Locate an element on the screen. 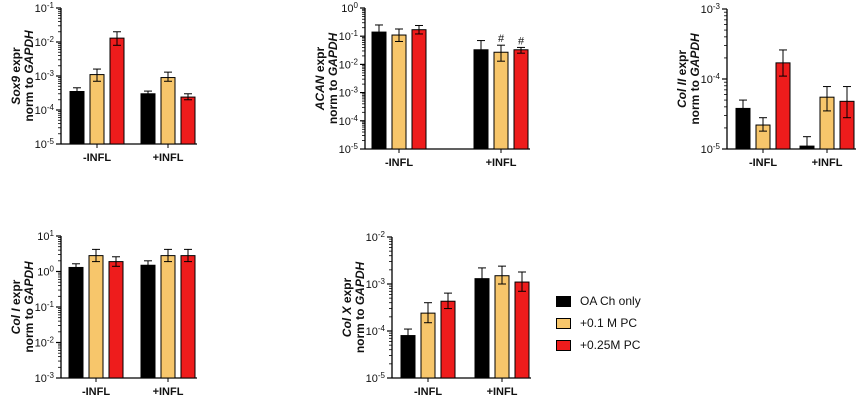 The image size is (858, 400). legend: OA Ch only +0.1 M PC +0.25M PC is located at coordinates (598, 325).